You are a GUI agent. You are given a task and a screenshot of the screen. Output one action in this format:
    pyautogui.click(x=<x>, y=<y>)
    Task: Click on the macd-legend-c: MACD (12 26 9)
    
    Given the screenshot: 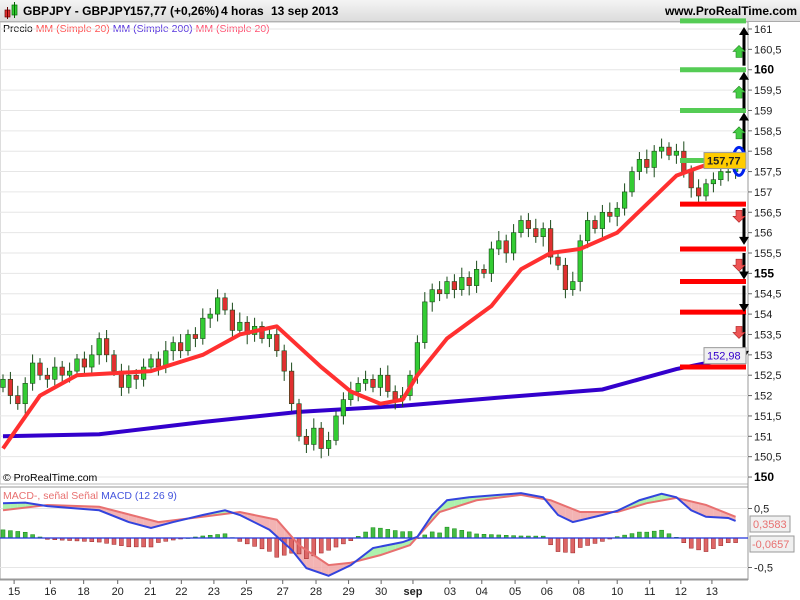 What is the action you would take?
    pyautogui.click(x=139, y=496)
    